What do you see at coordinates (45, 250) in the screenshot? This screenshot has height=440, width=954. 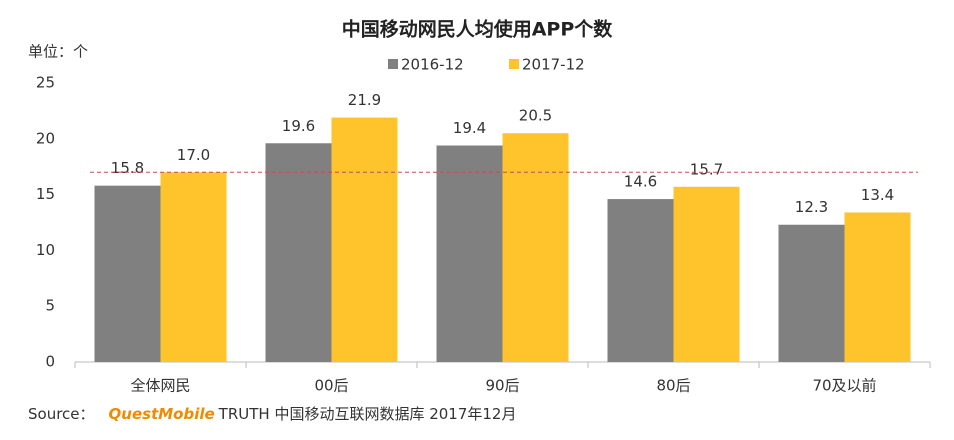 I see `y-tick-label: 10` at bounding box center [45, 250].